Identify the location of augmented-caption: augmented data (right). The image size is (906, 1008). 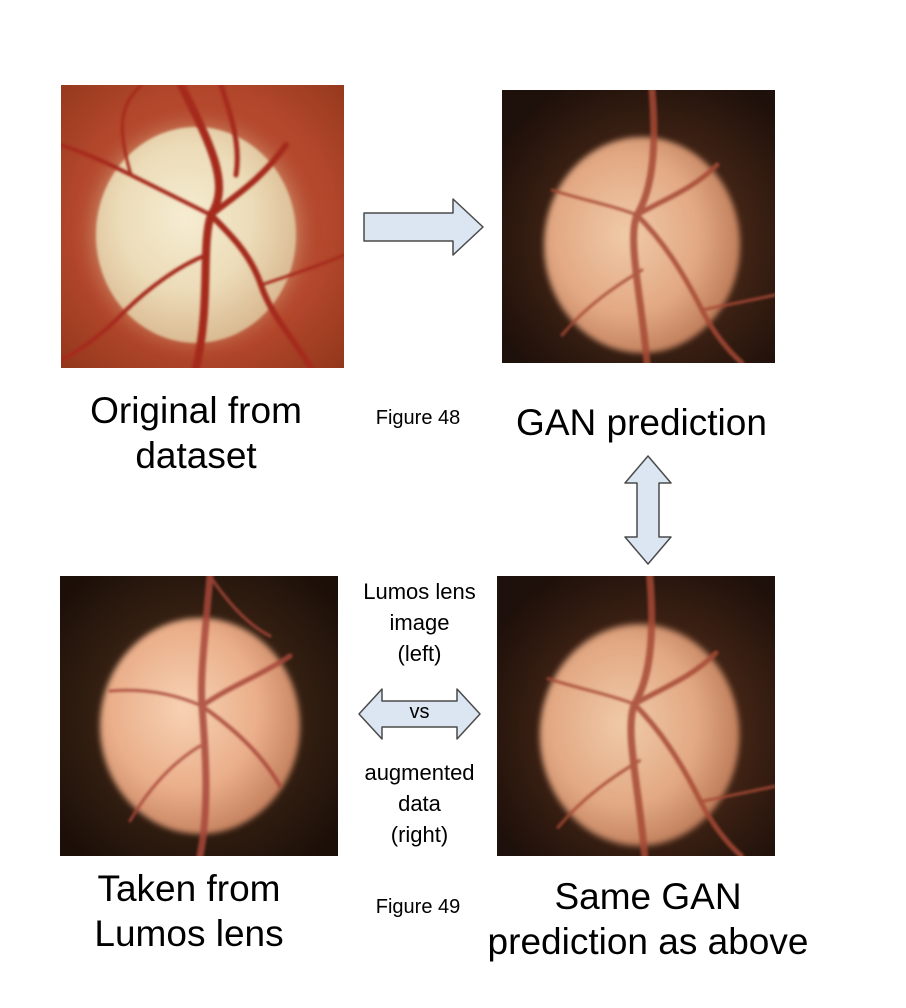
(419, 803).